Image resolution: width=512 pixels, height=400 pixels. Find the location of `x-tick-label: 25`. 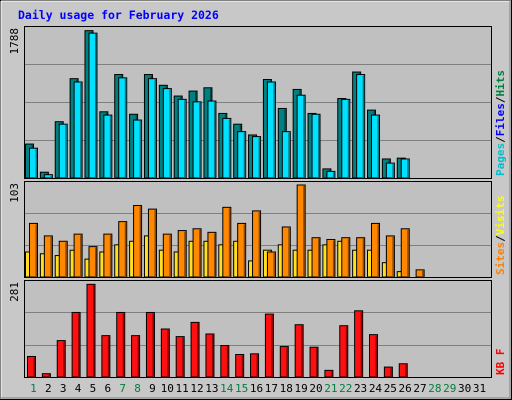

x-tick-label: 25 is located at coordinates (390, 388).